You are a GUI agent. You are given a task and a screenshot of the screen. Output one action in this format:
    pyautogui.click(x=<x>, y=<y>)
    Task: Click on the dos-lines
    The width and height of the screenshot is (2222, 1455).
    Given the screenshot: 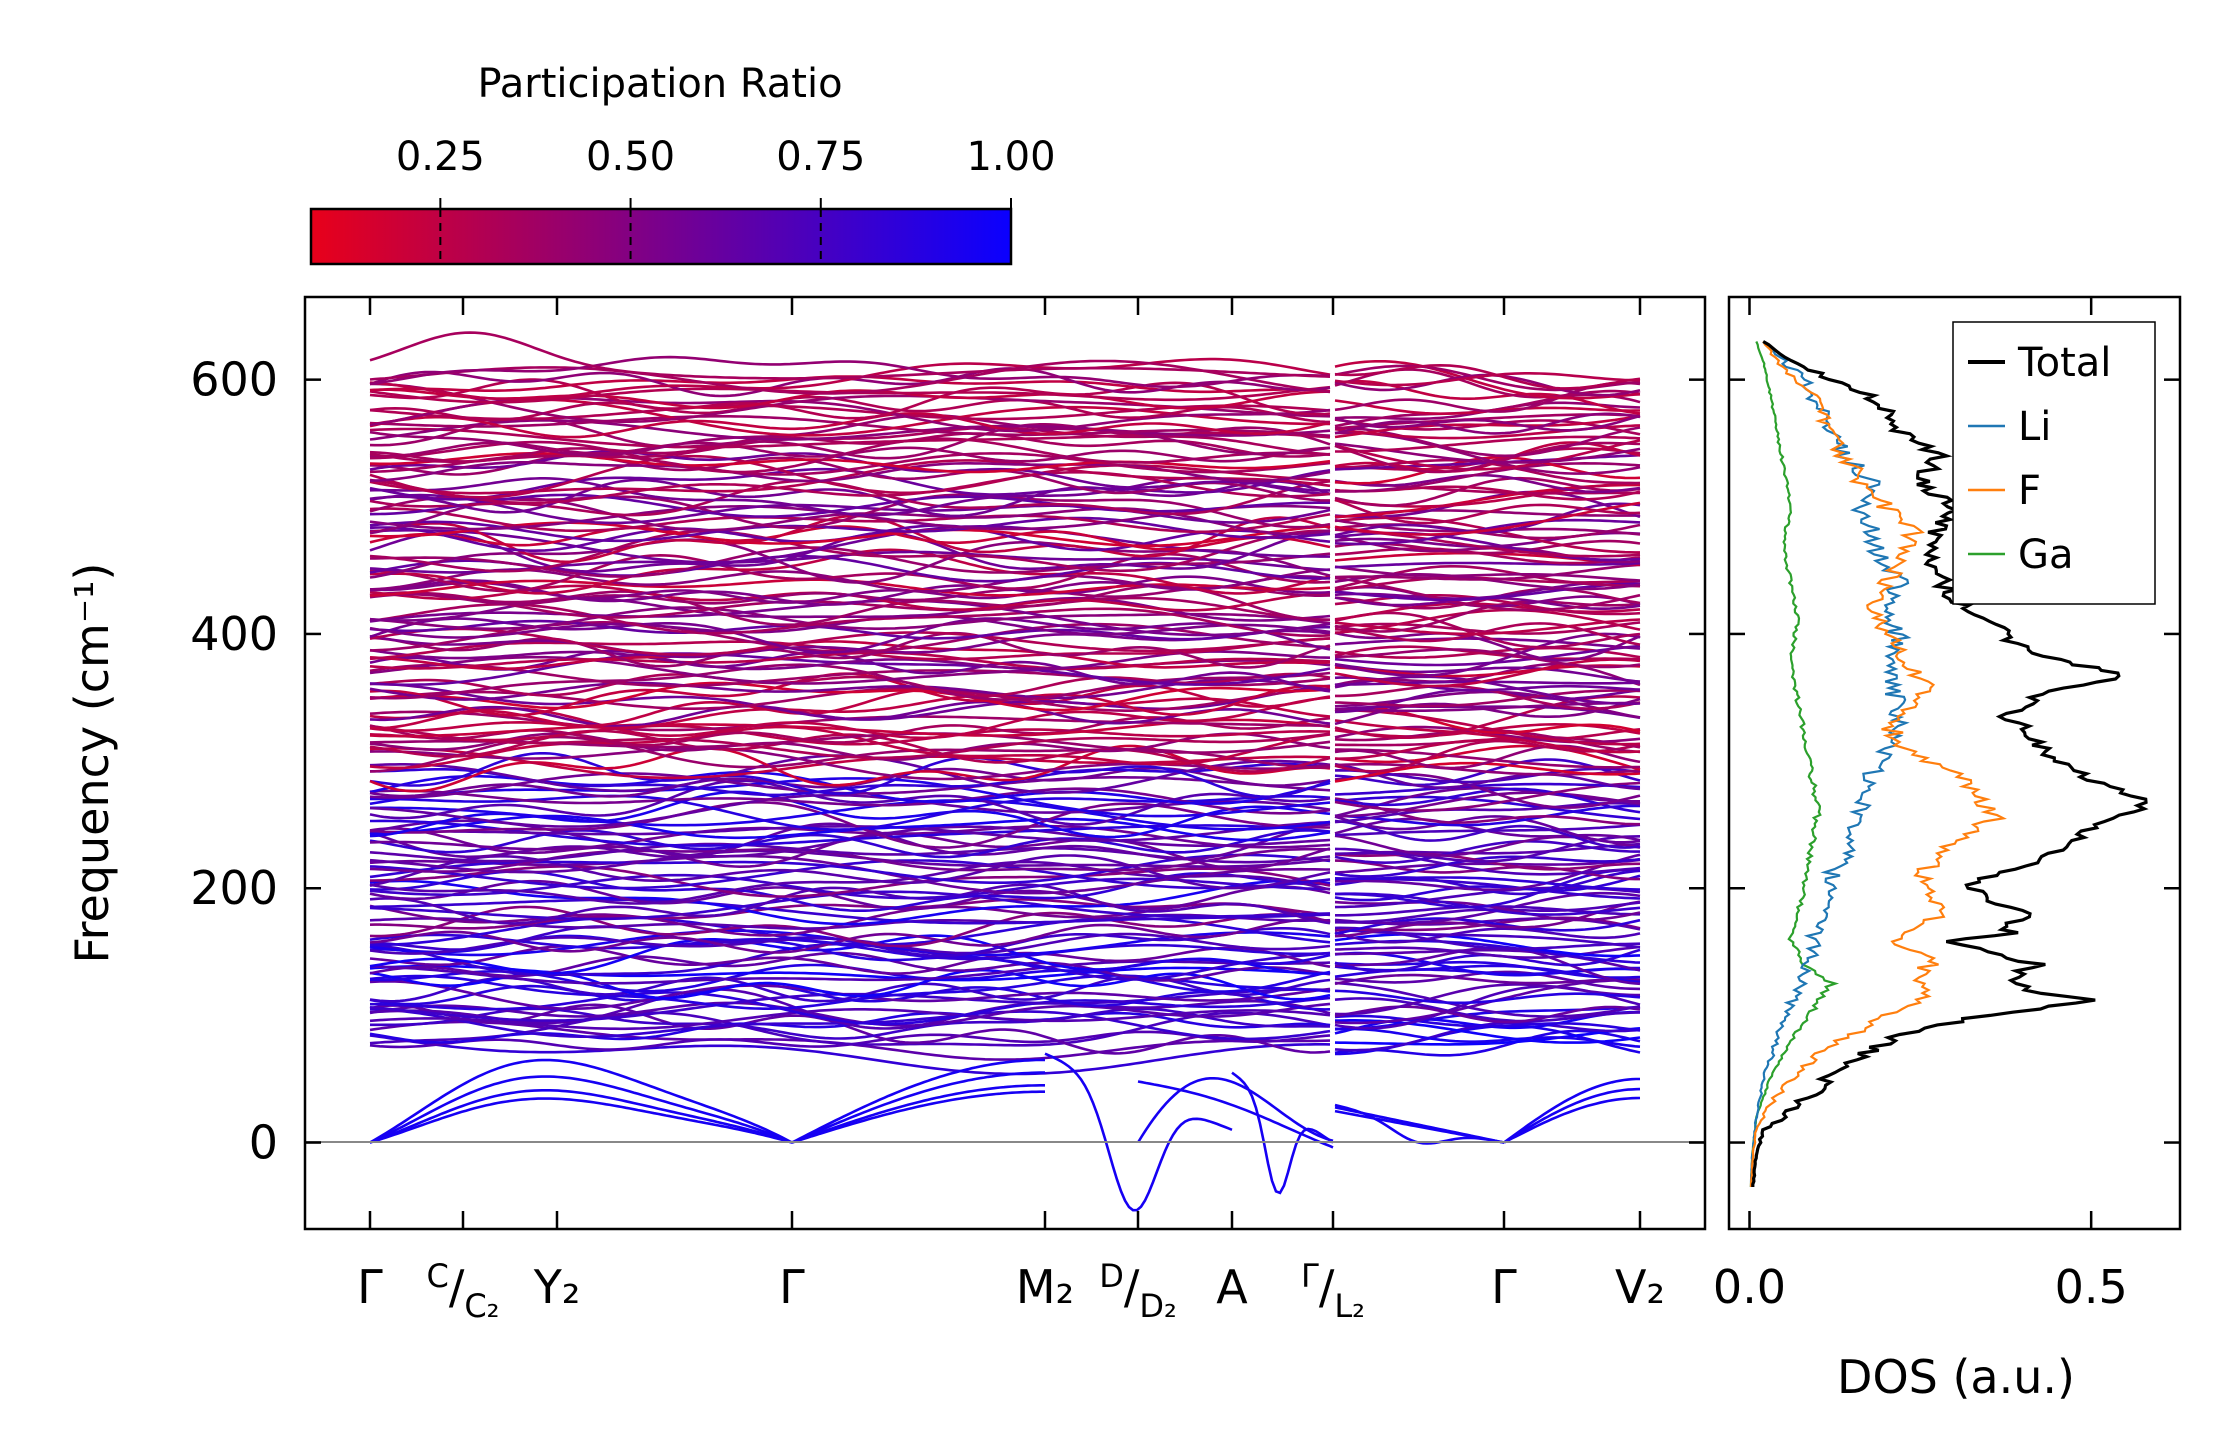 What is the action you would take?
    pyautogui.click(x=1949, y=764)
    